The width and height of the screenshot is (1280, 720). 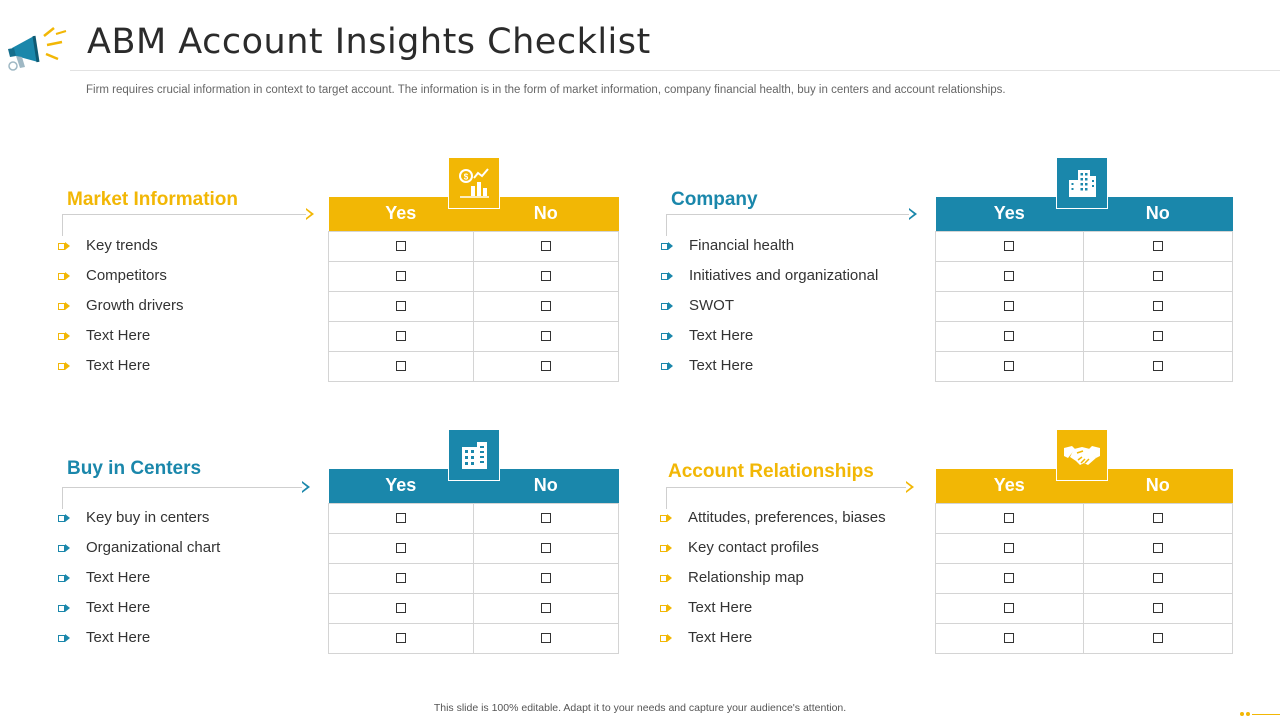 What do you see at coordinates (675, 70) in the screenshot?
I see `title-divider` at bounding box center [675, 70].